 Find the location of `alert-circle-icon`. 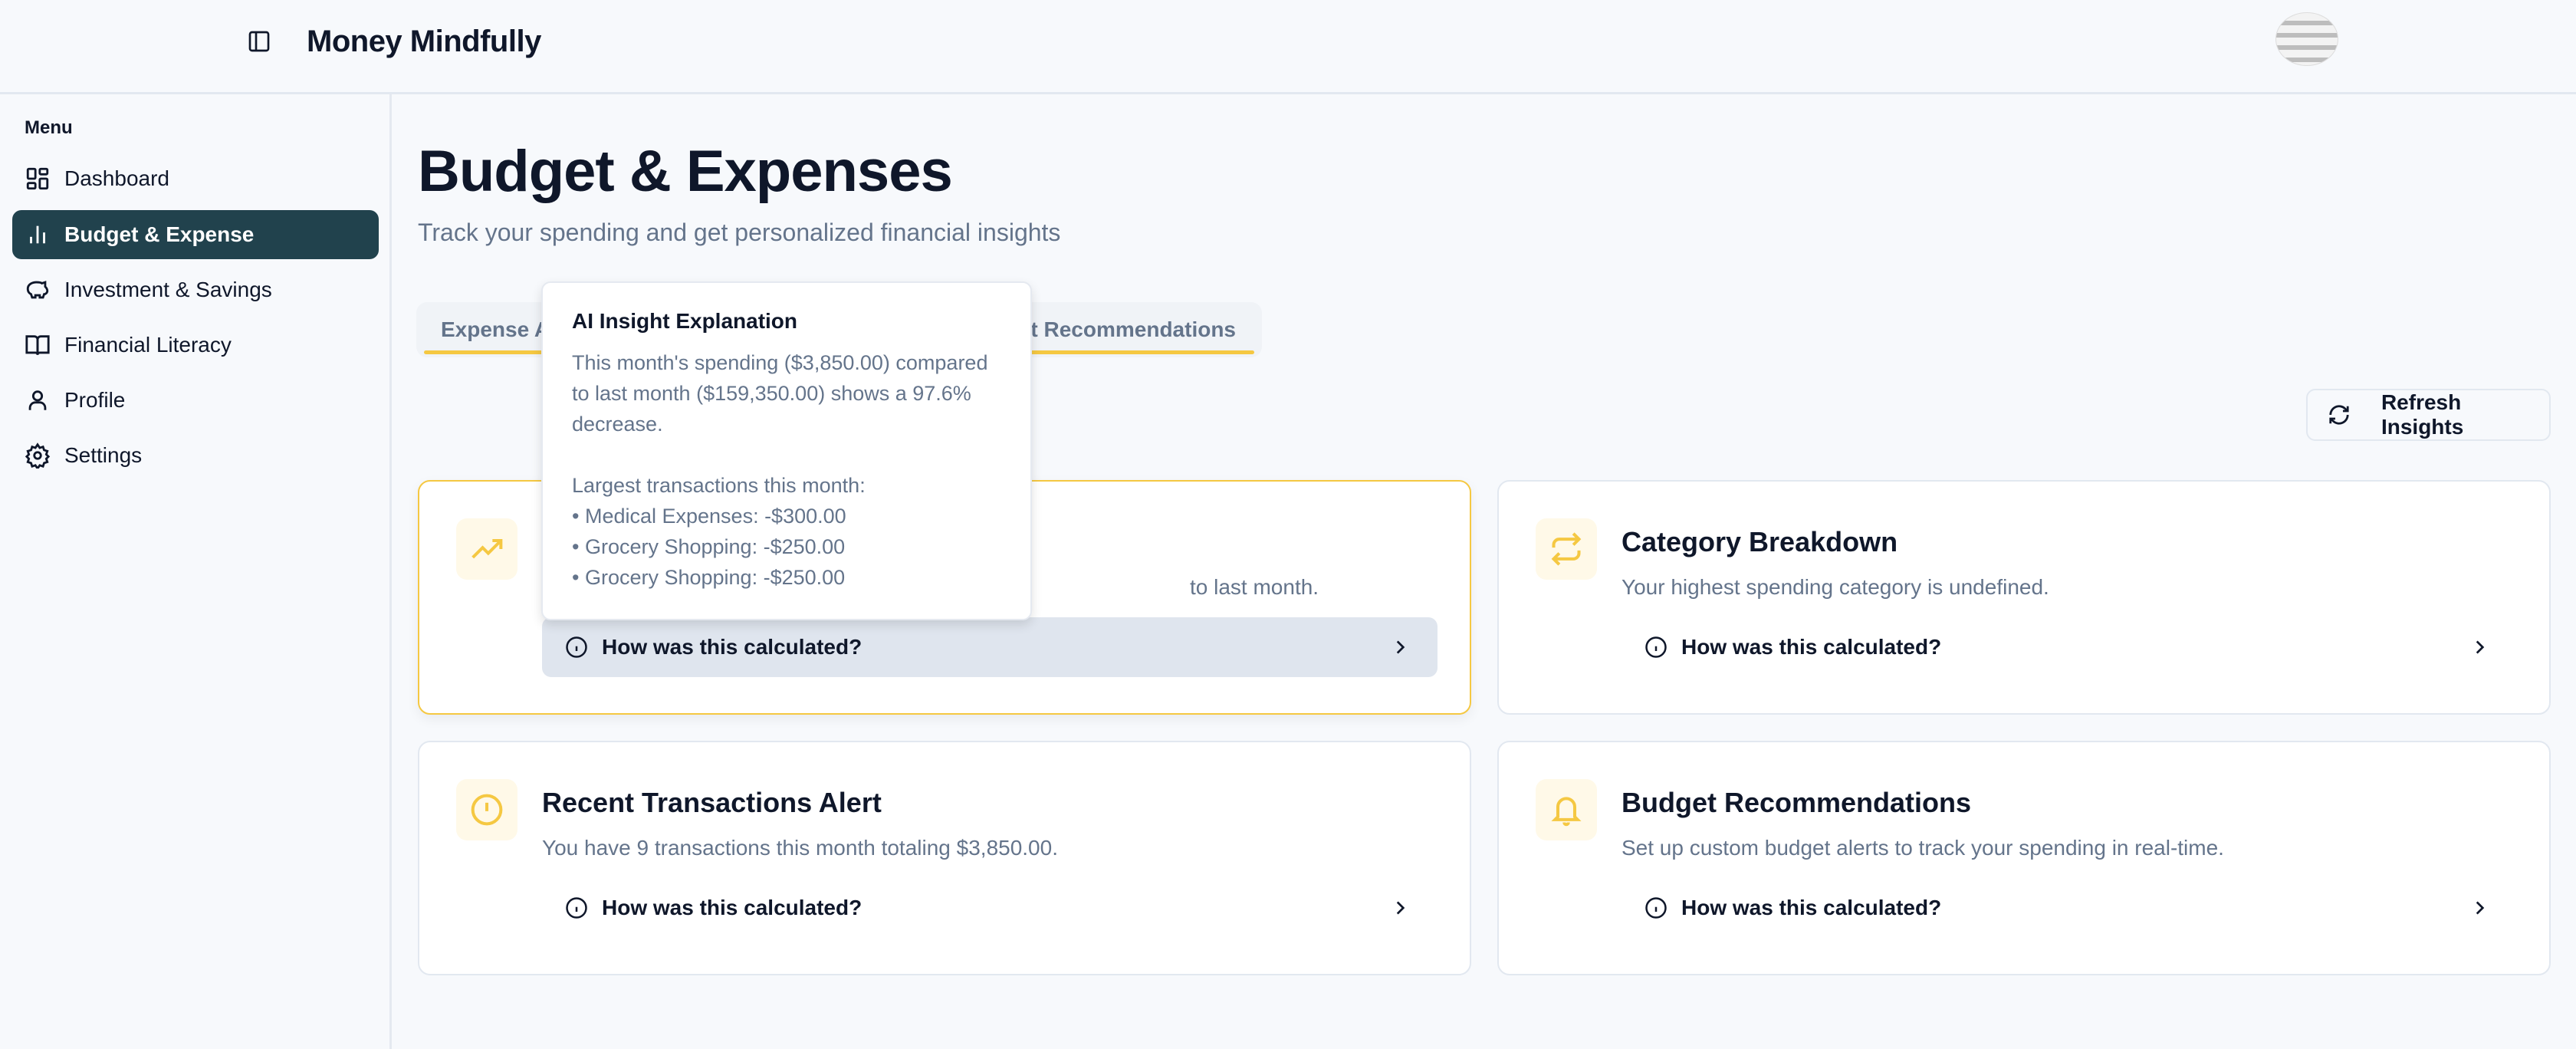

alert-circle-icon is located at coordinates (487, 810).